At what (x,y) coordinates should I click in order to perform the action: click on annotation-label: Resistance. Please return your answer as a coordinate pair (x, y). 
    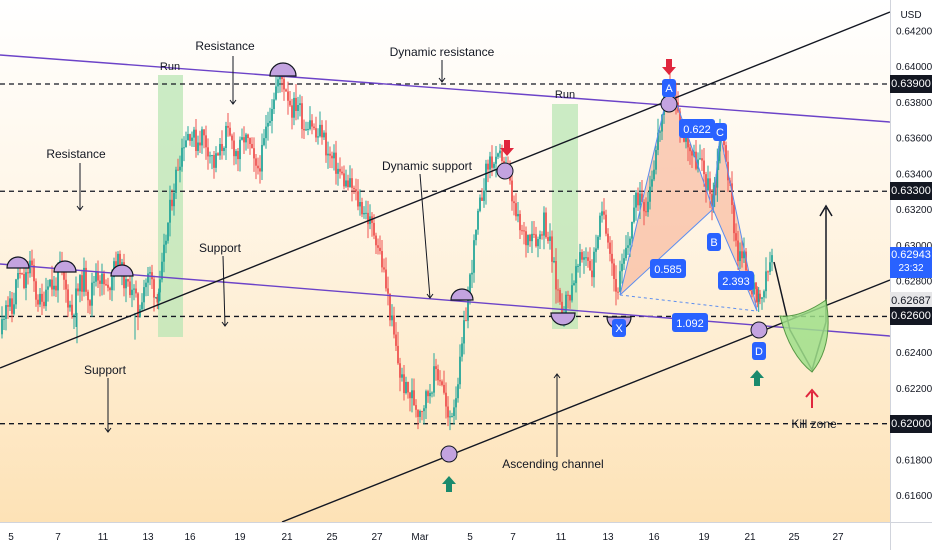
    Looking at the image, I should click on (225, 46).